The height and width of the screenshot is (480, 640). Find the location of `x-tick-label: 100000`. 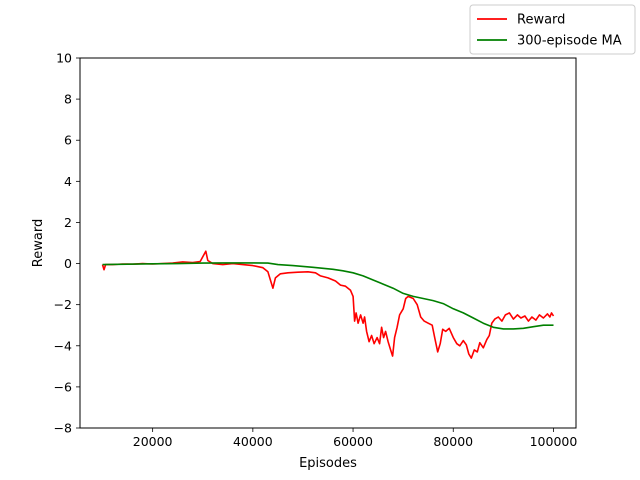

x-tick-label: 100000 is located at coordinates (554, 441).